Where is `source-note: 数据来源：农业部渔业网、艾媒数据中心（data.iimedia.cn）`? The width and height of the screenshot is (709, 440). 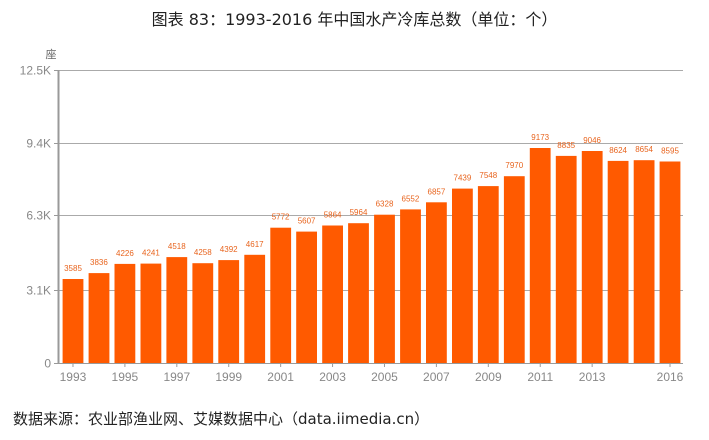
source-note: 数据来源：农业部渔业网、艾媒数据中心（data.iimedia.cn） is located at coordinates (221, 419).